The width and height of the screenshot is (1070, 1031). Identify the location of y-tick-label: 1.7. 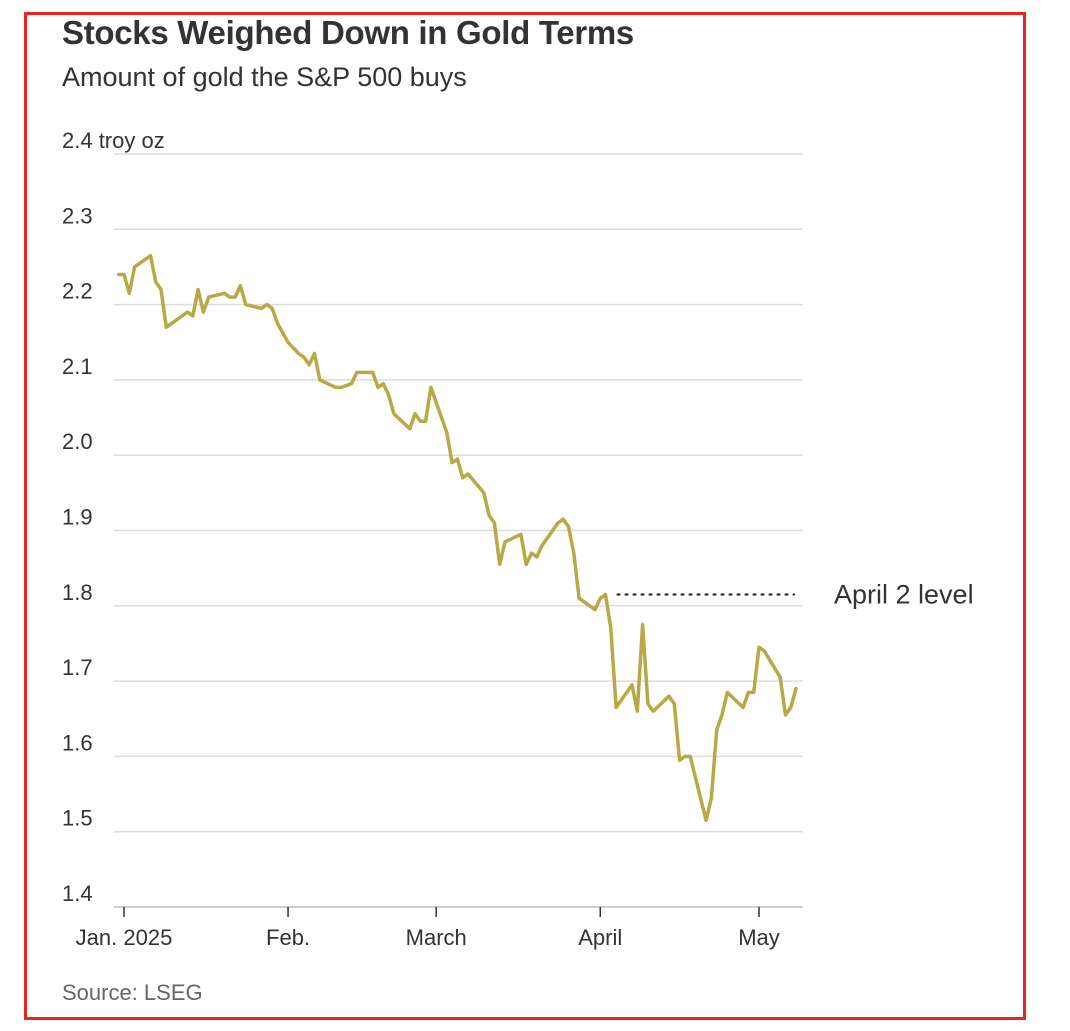
(77, 667).